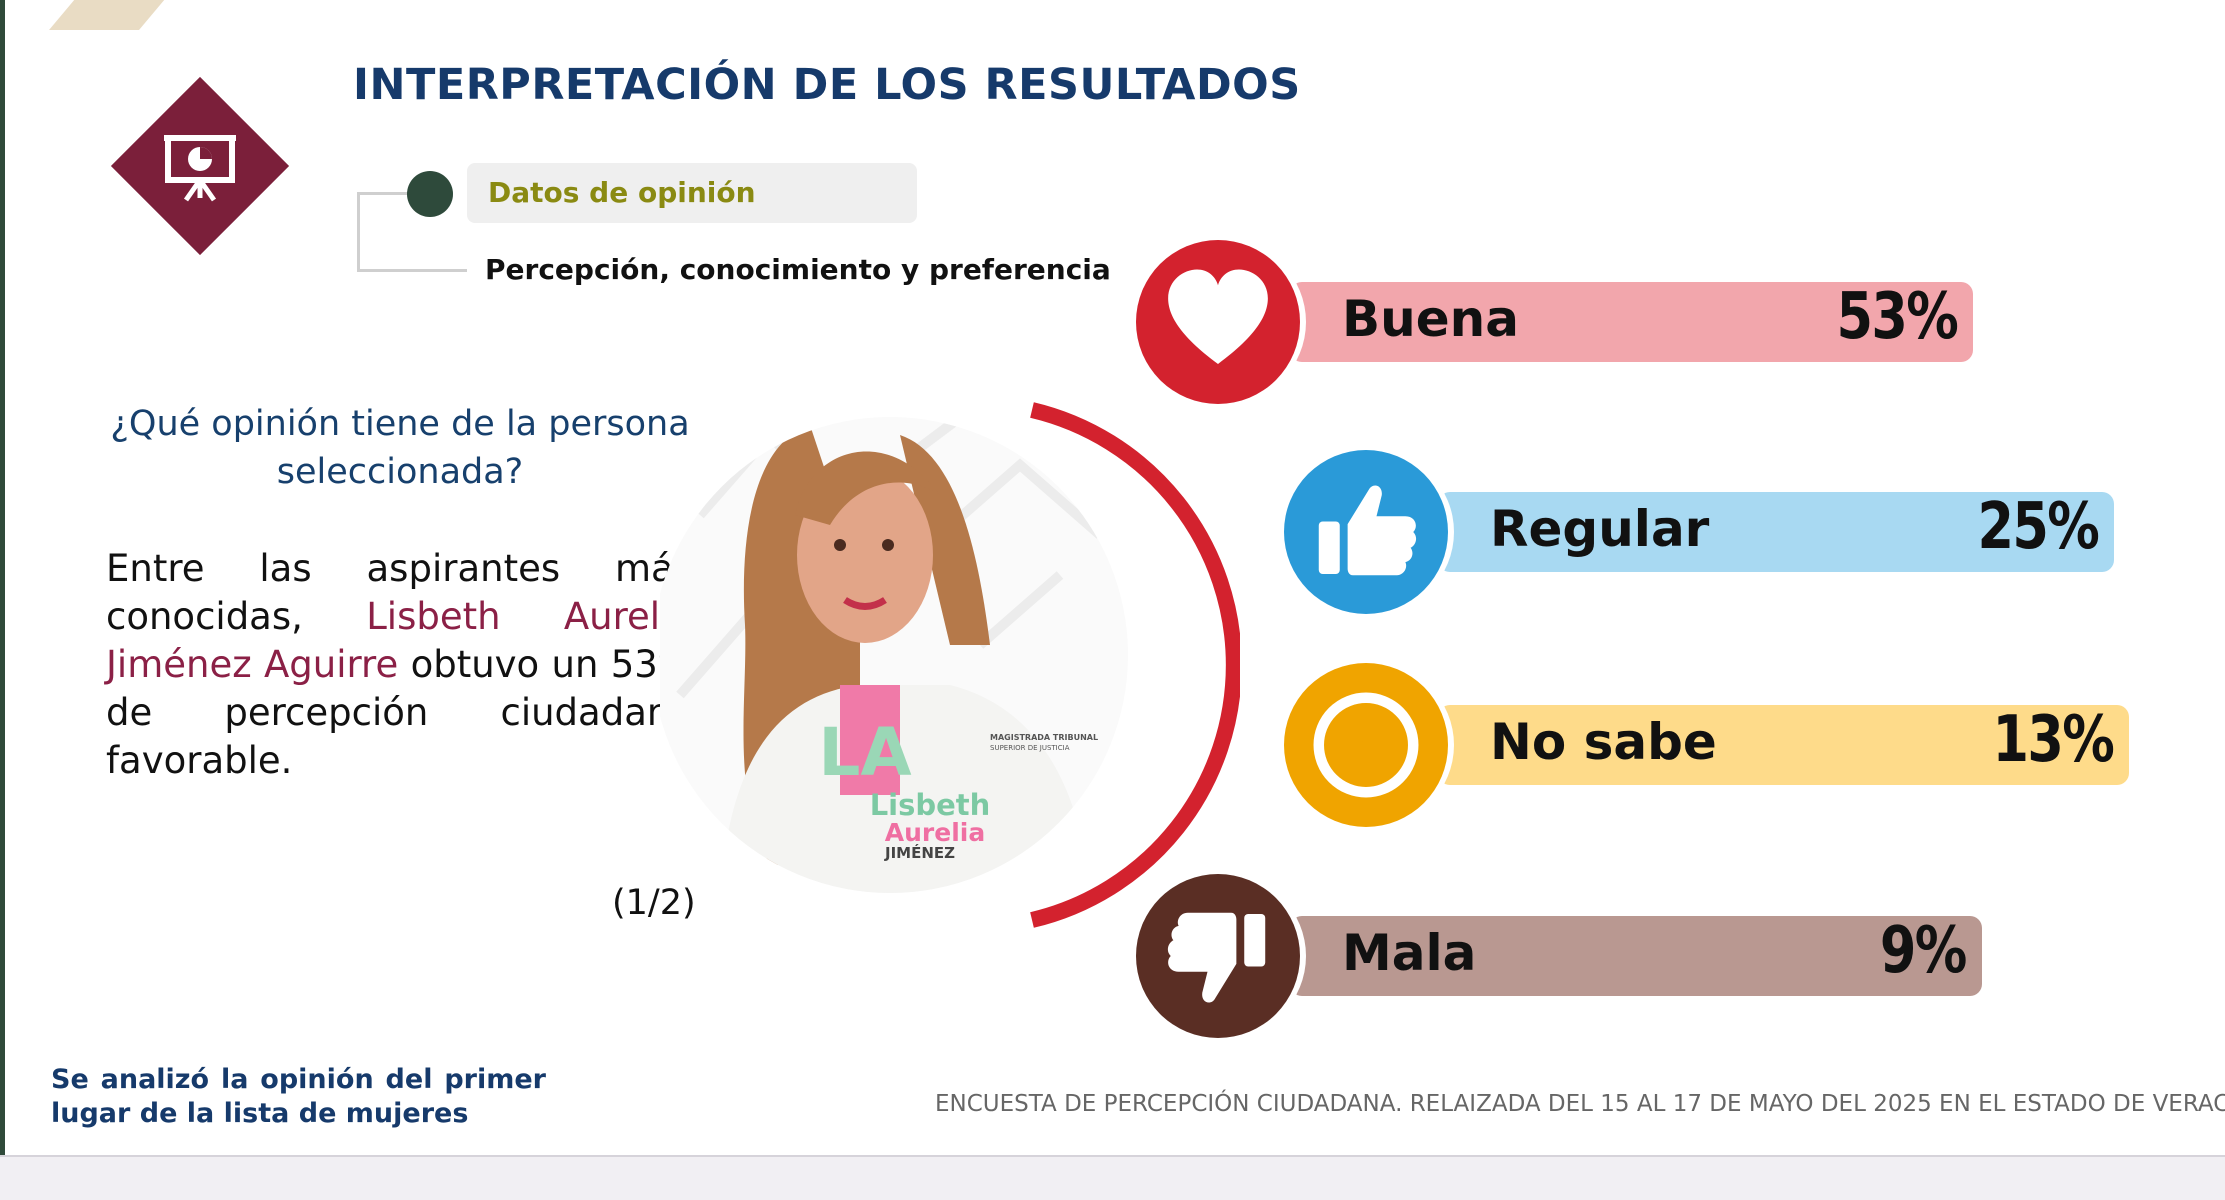 This screenshot has height=1200, width=2225. What do you see at coordinates (935, 832) in the screenshot?
I see `logo-second-name: Aurelia` at bounding box center [935, 832].